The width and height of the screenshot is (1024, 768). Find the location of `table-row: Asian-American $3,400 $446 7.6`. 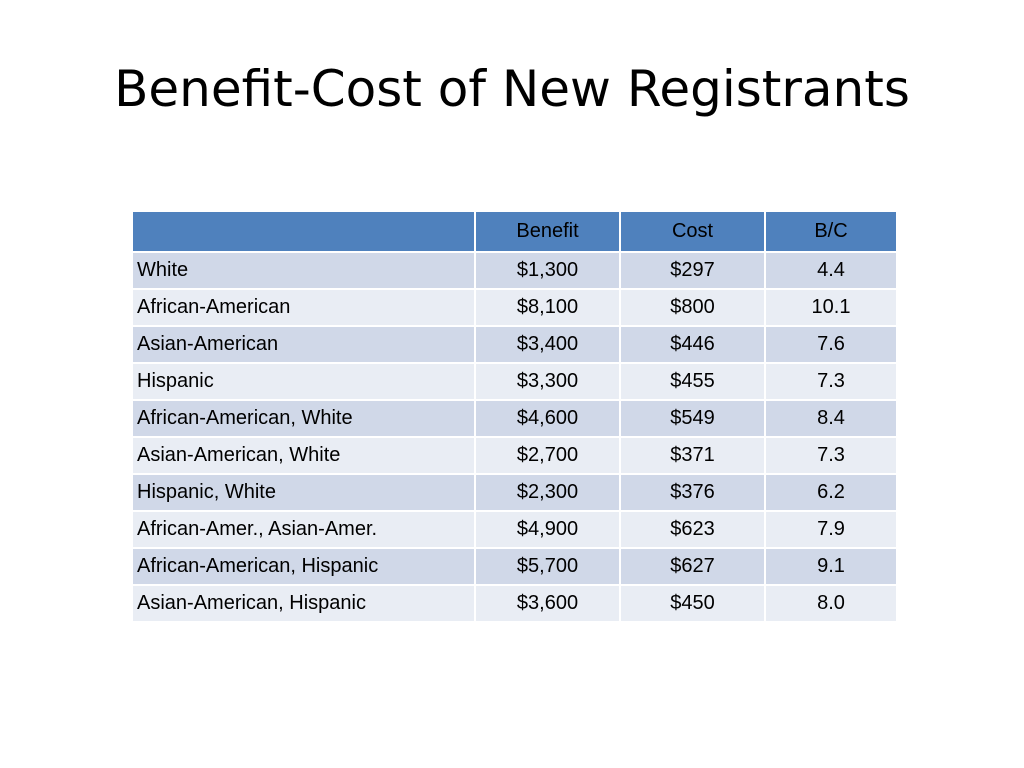

table-row: Asian-American $3,400 $446 7.6 is located at coordinates (514, 344).